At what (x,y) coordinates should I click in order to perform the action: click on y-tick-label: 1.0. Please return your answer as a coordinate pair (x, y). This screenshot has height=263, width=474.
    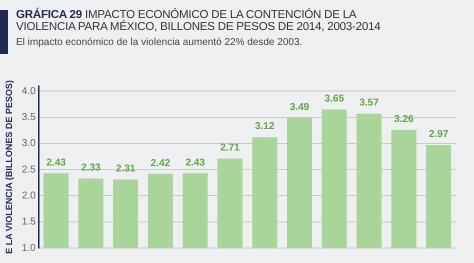
    Looking at the image, I should click on (29, 248).